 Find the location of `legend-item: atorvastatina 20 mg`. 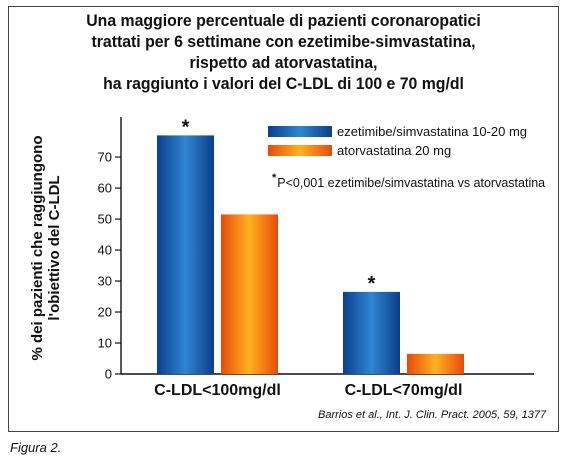

legend-item: atorvastatina 20 mg is located at coordinates (397, 150).